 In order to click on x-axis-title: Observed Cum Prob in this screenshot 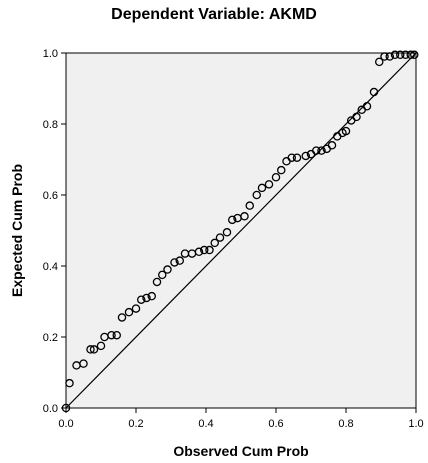, I will do `click(240, 451)`.